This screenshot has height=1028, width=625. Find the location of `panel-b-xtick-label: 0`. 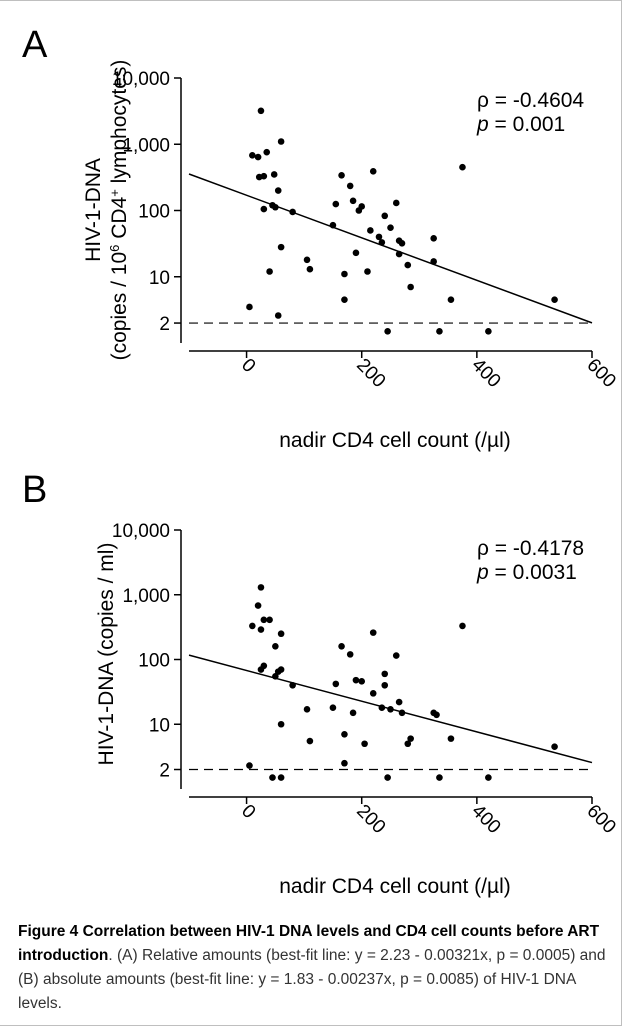

panel-b-xtick-label: 0 is located at coordinates (248, 812).